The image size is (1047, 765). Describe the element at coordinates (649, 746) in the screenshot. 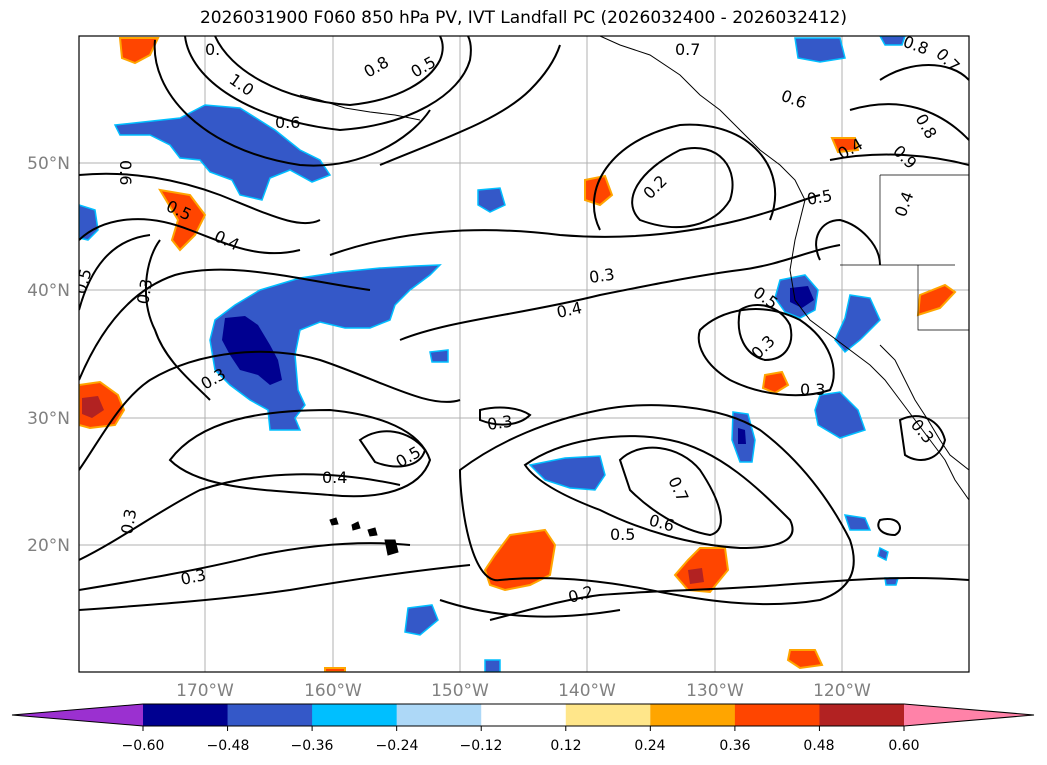

I see `colorbar-tick-label: 0.24` at that location.